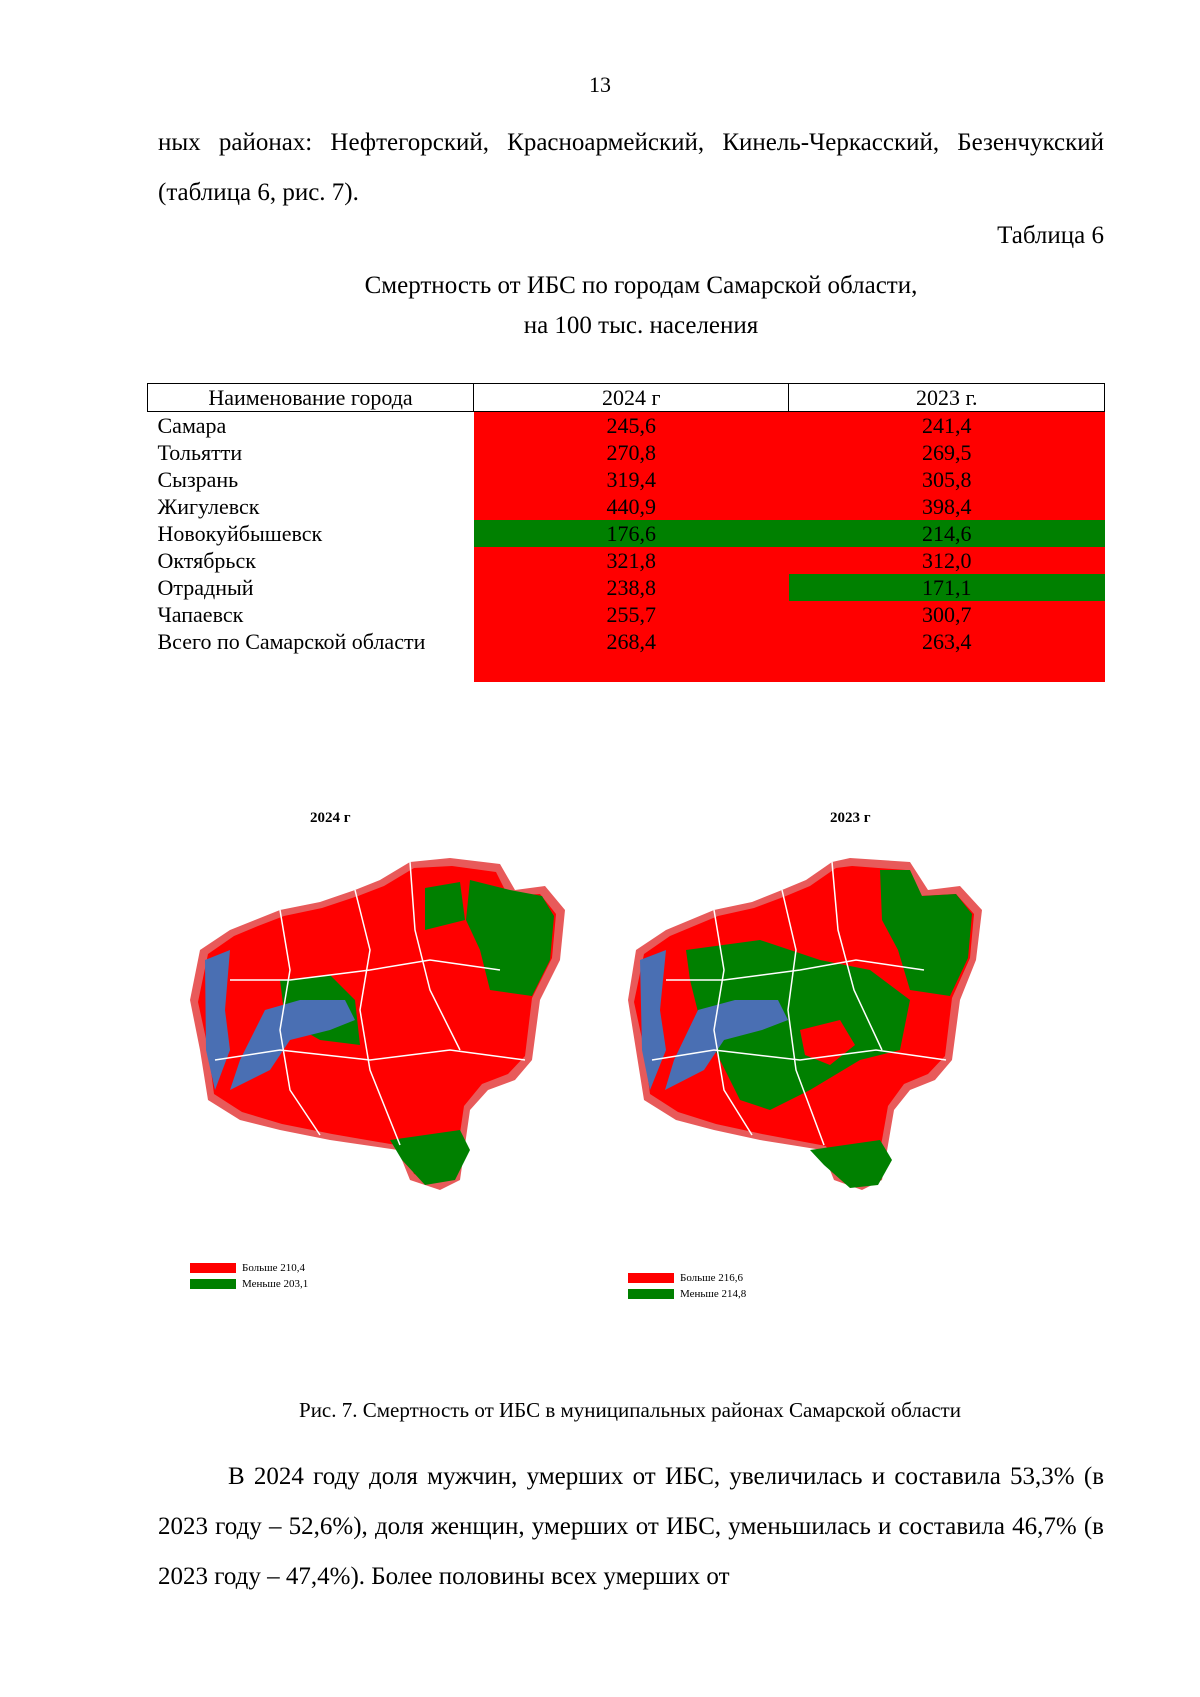  I want to click on value-2024: 238,8, so click(631, 587).